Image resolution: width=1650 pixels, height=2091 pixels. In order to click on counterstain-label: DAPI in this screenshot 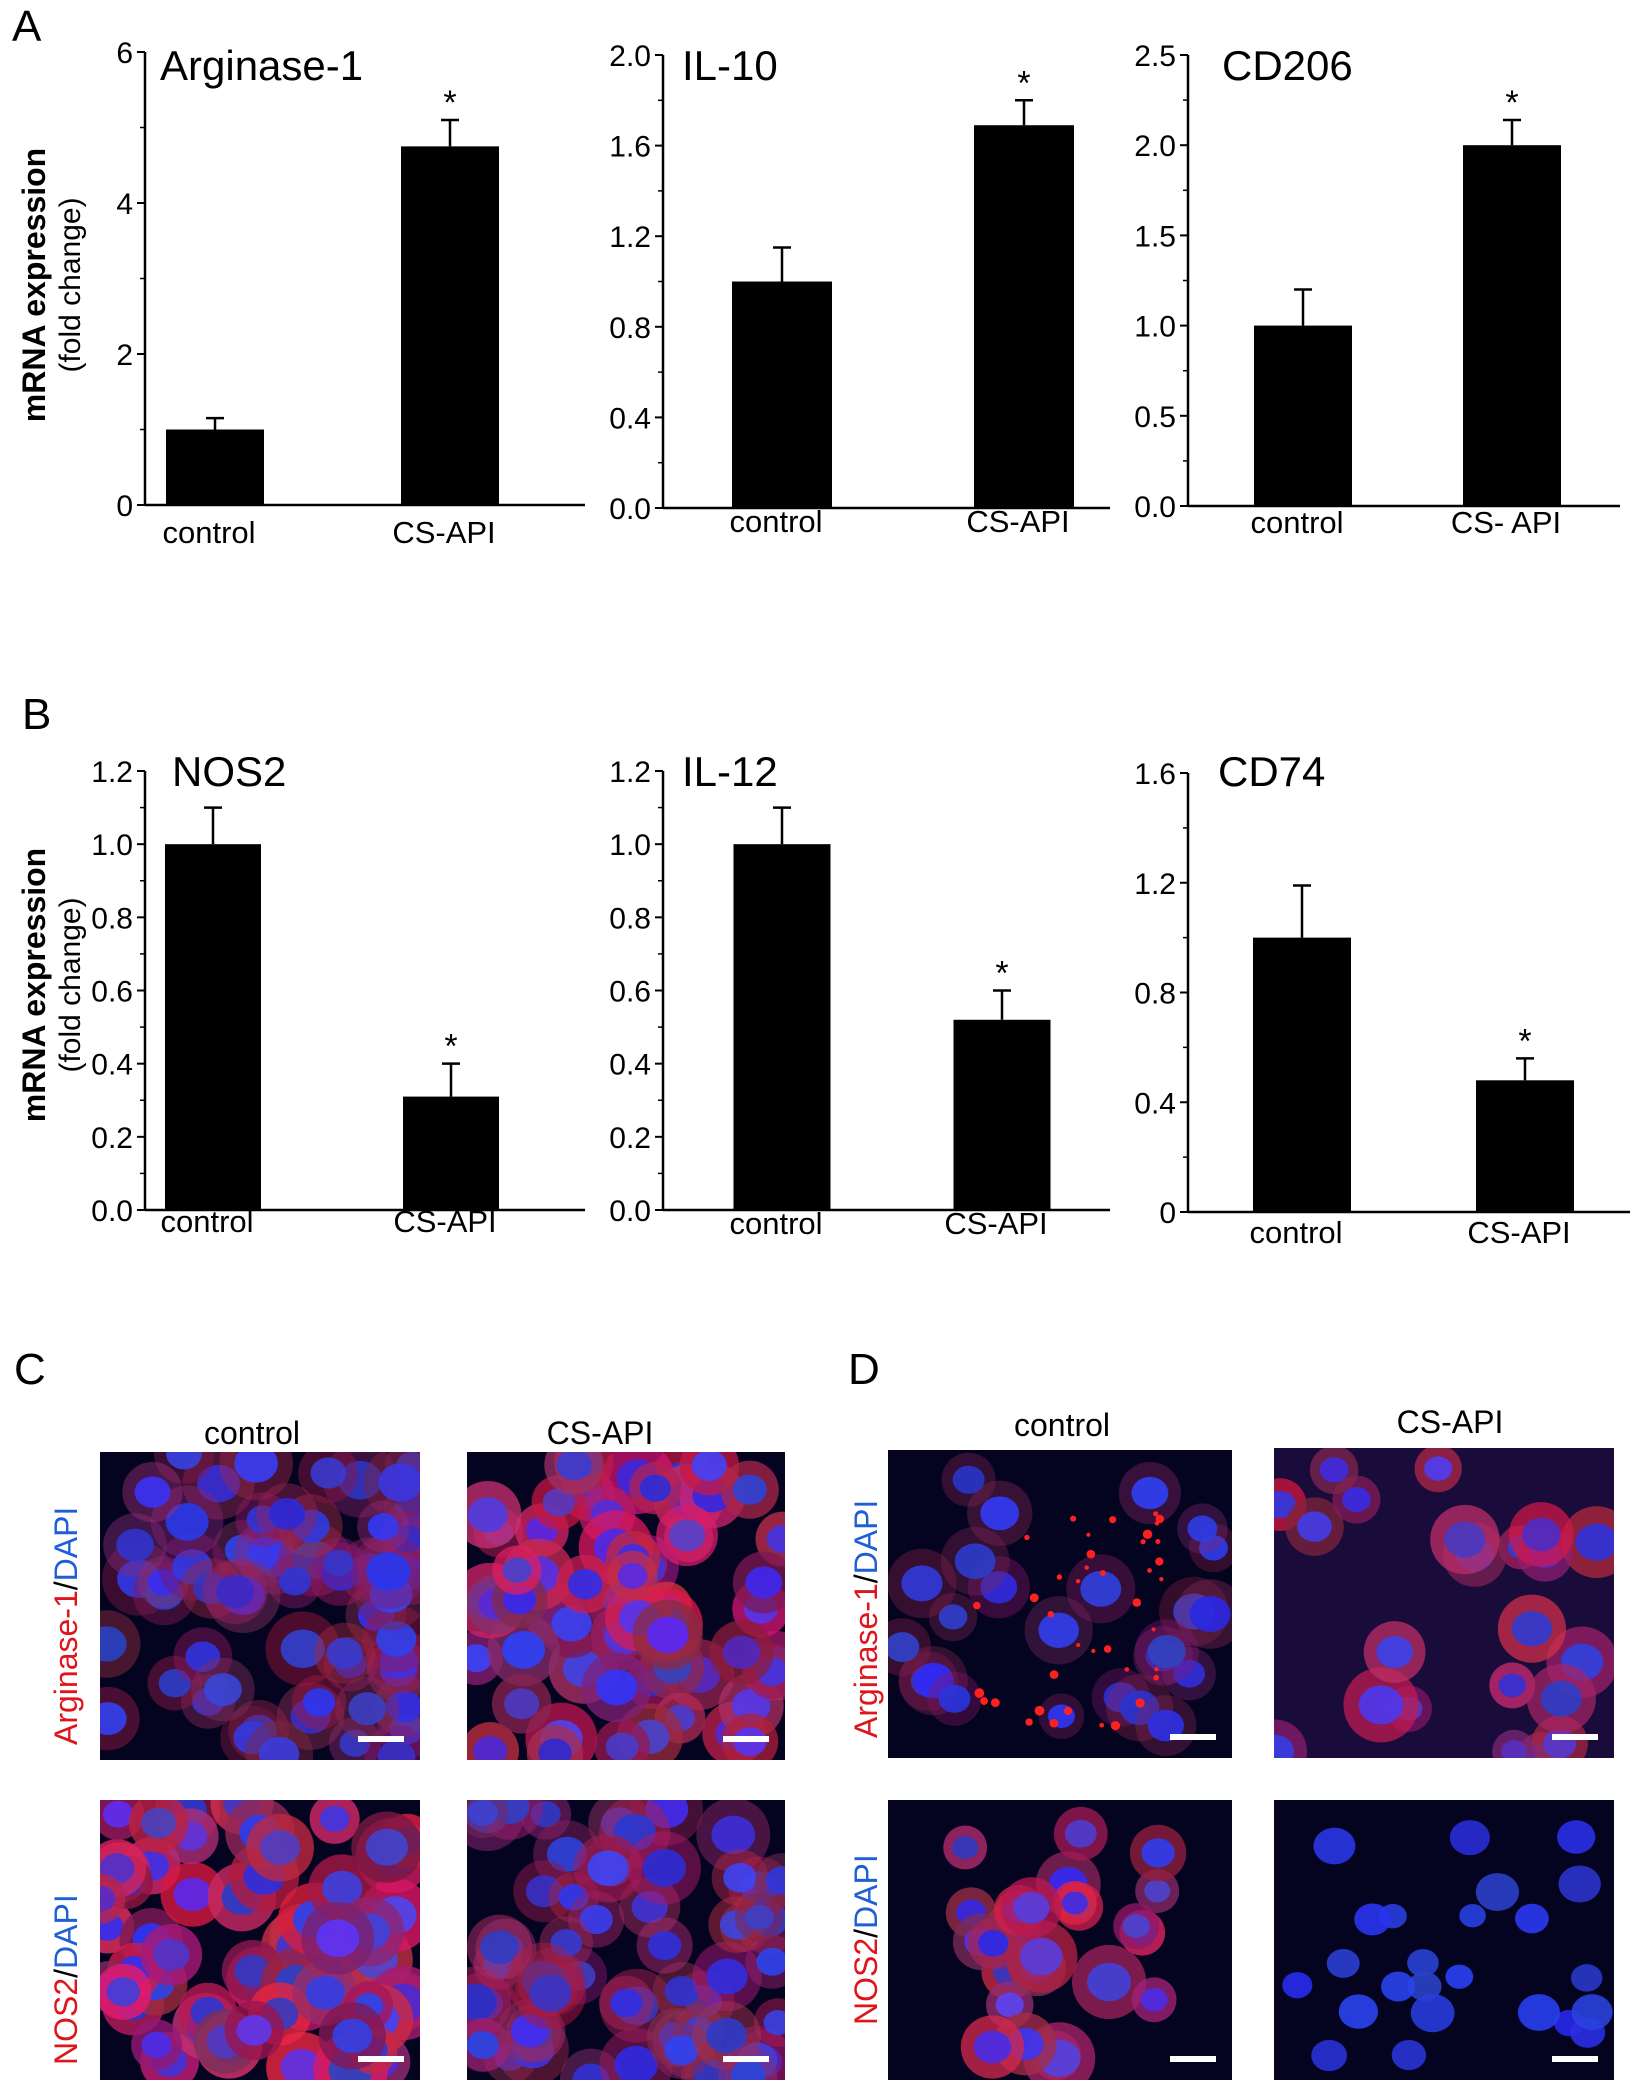, I will do `click(866, 1537)`.